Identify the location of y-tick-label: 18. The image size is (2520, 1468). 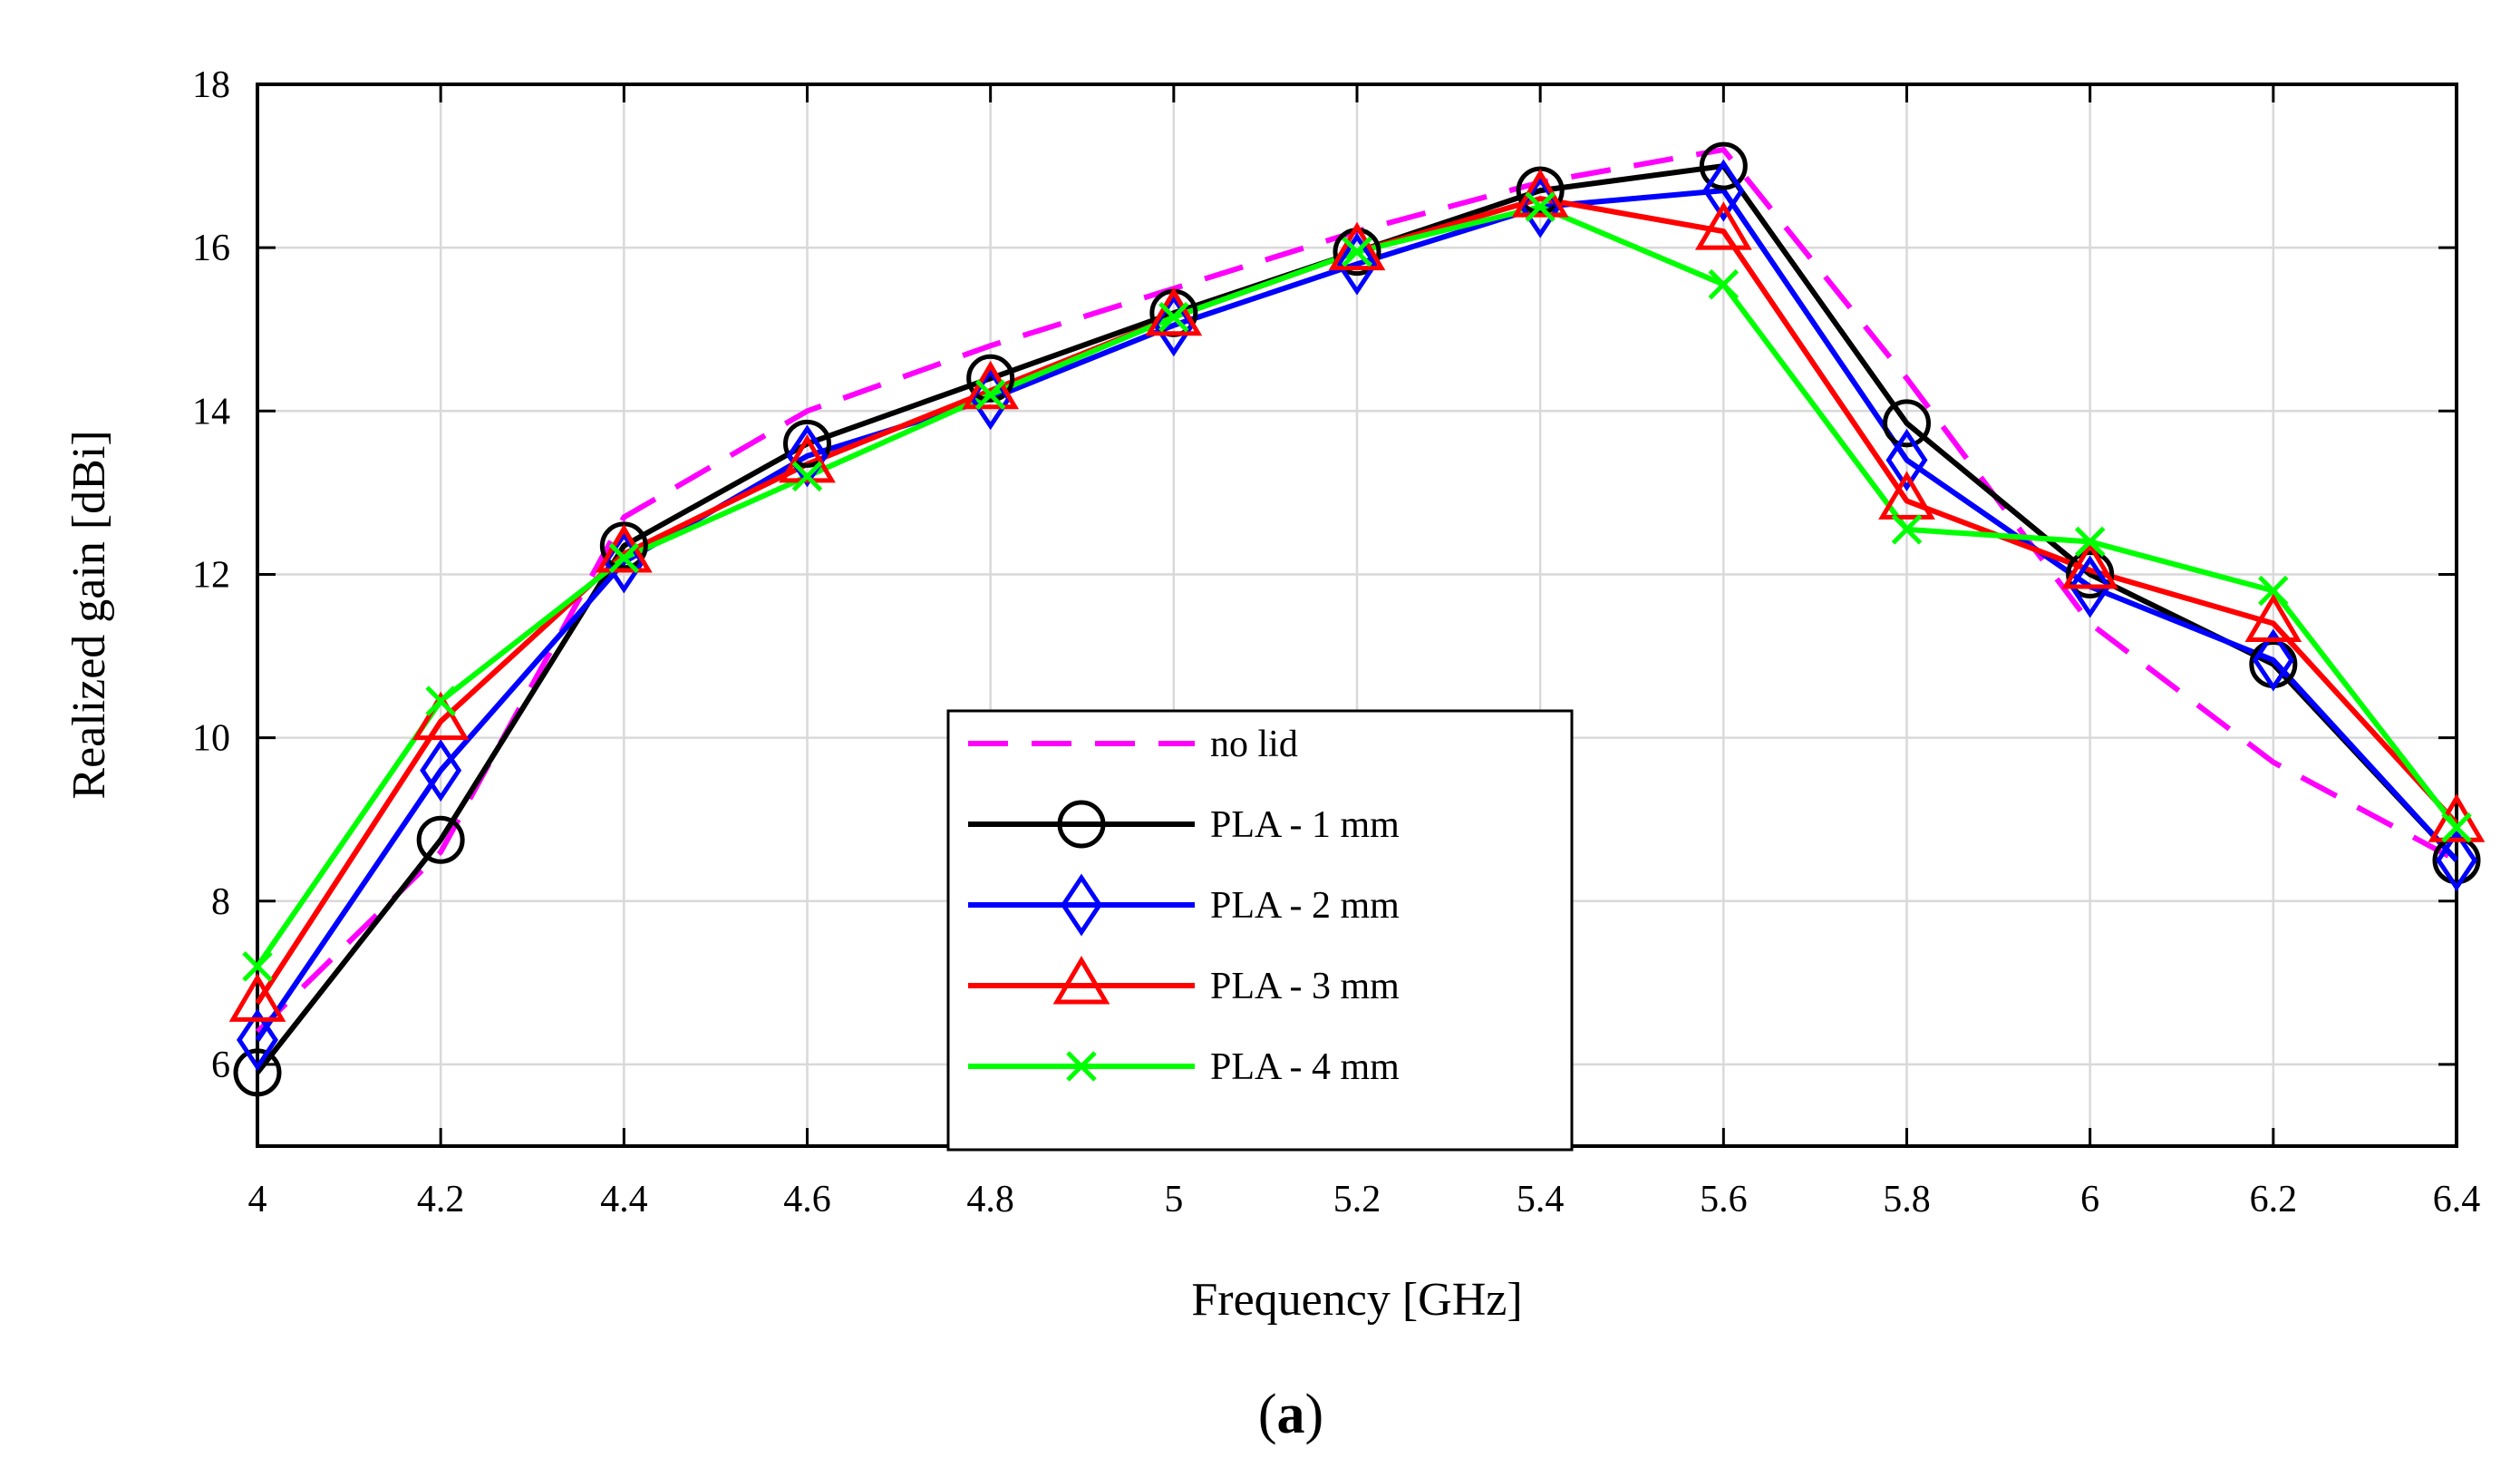
(211, 85).